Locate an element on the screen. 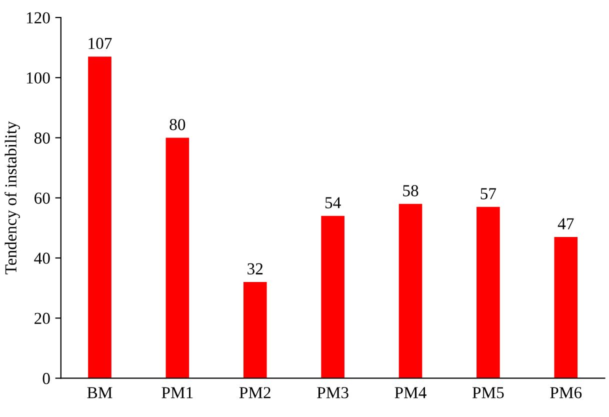  y-tick-label: 80 is located at coordinates (42, 138).